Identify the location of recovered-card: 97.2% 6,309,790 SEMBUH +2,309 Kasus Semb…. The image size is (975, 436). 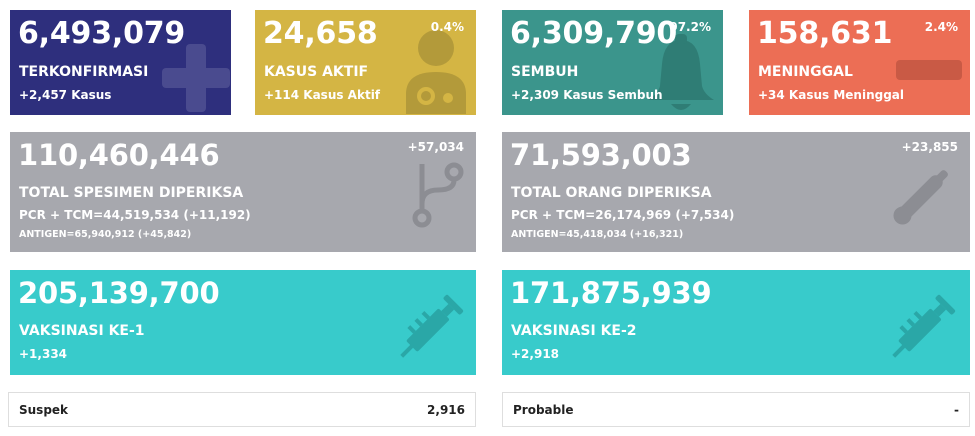
(612, 62).